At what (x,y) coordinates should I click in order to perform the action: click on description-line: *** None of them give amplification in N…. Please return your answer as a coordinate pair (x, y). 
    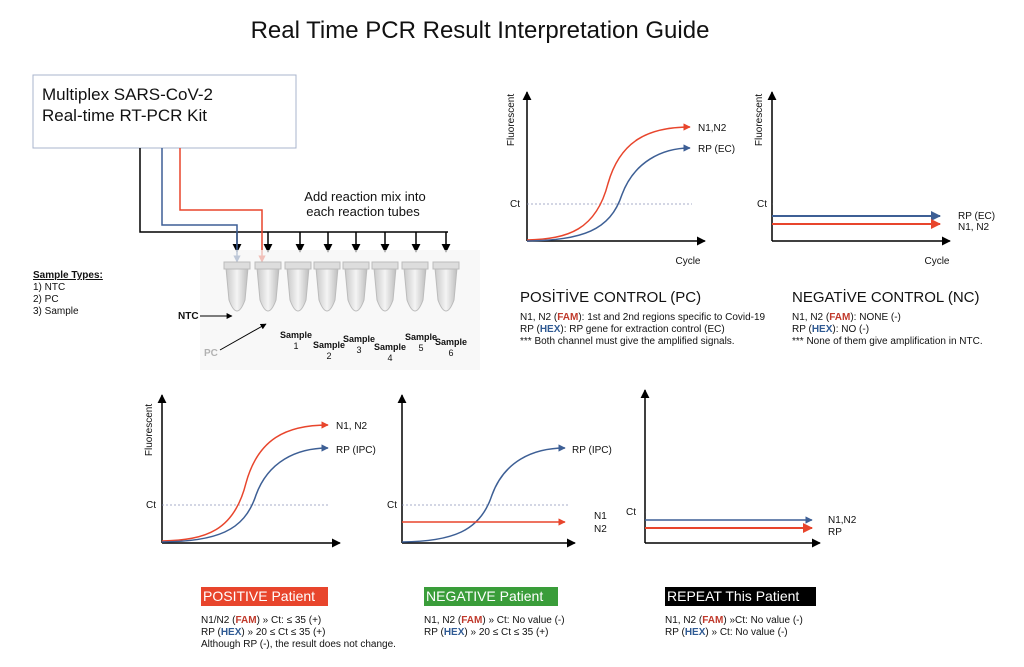
    Looking at the image, I should click on (887, 341).